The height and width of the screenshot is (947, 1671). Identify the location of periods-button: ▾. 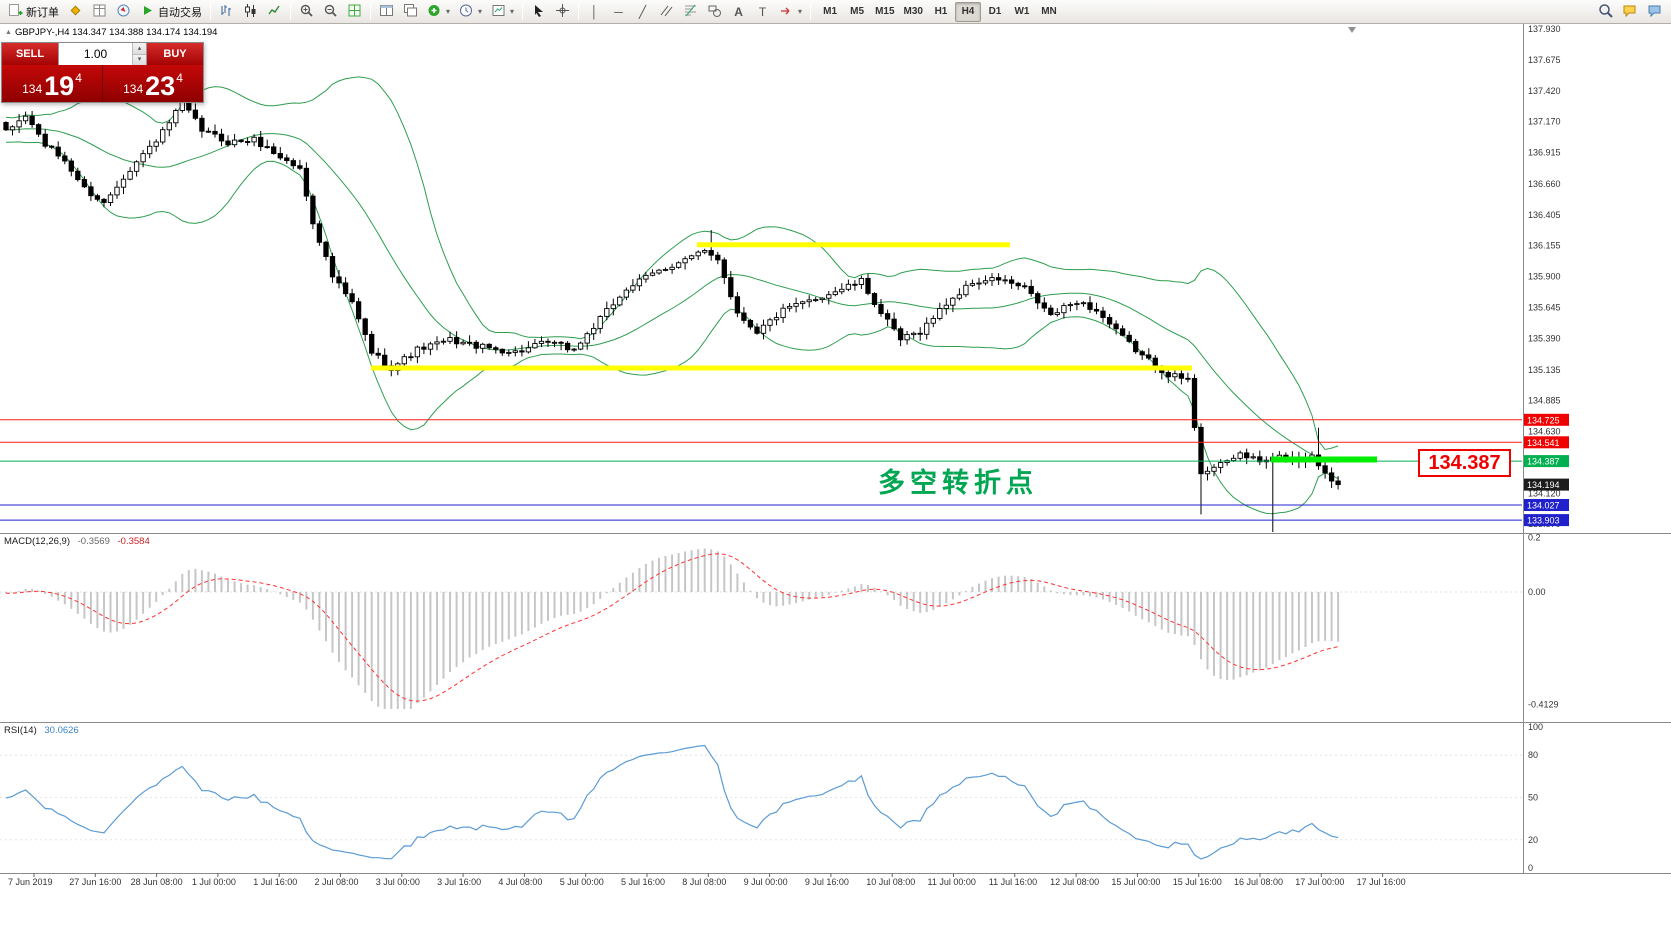
(470, 11).